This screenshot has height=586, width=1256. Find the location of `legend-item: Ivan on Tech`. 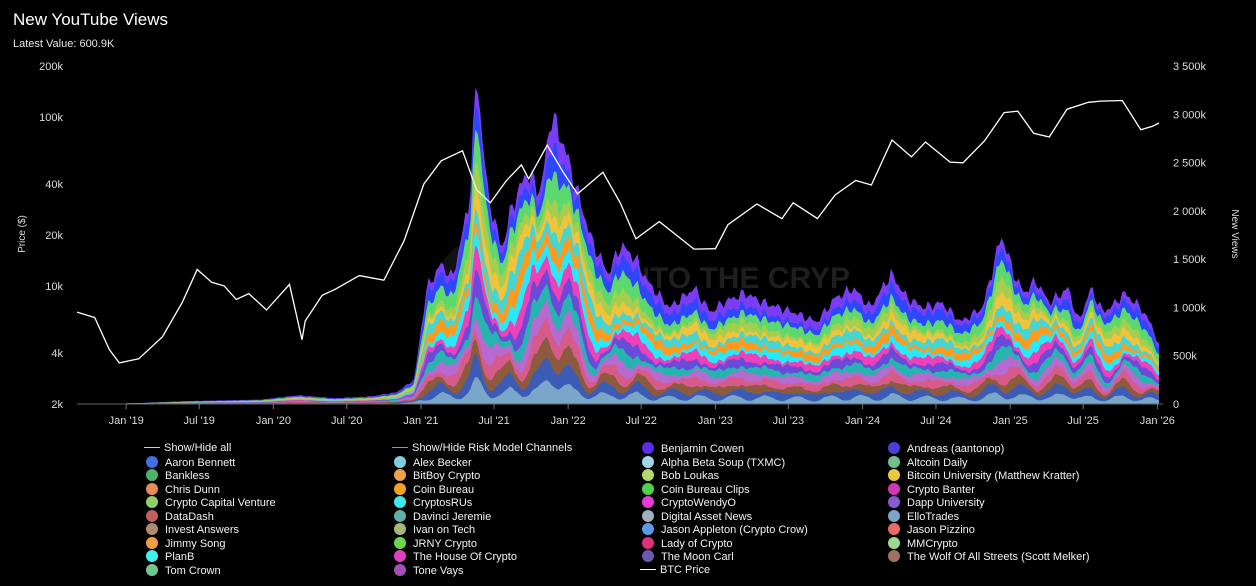

legend-item: Ivan on Tech is located at coordinates (434, 529).